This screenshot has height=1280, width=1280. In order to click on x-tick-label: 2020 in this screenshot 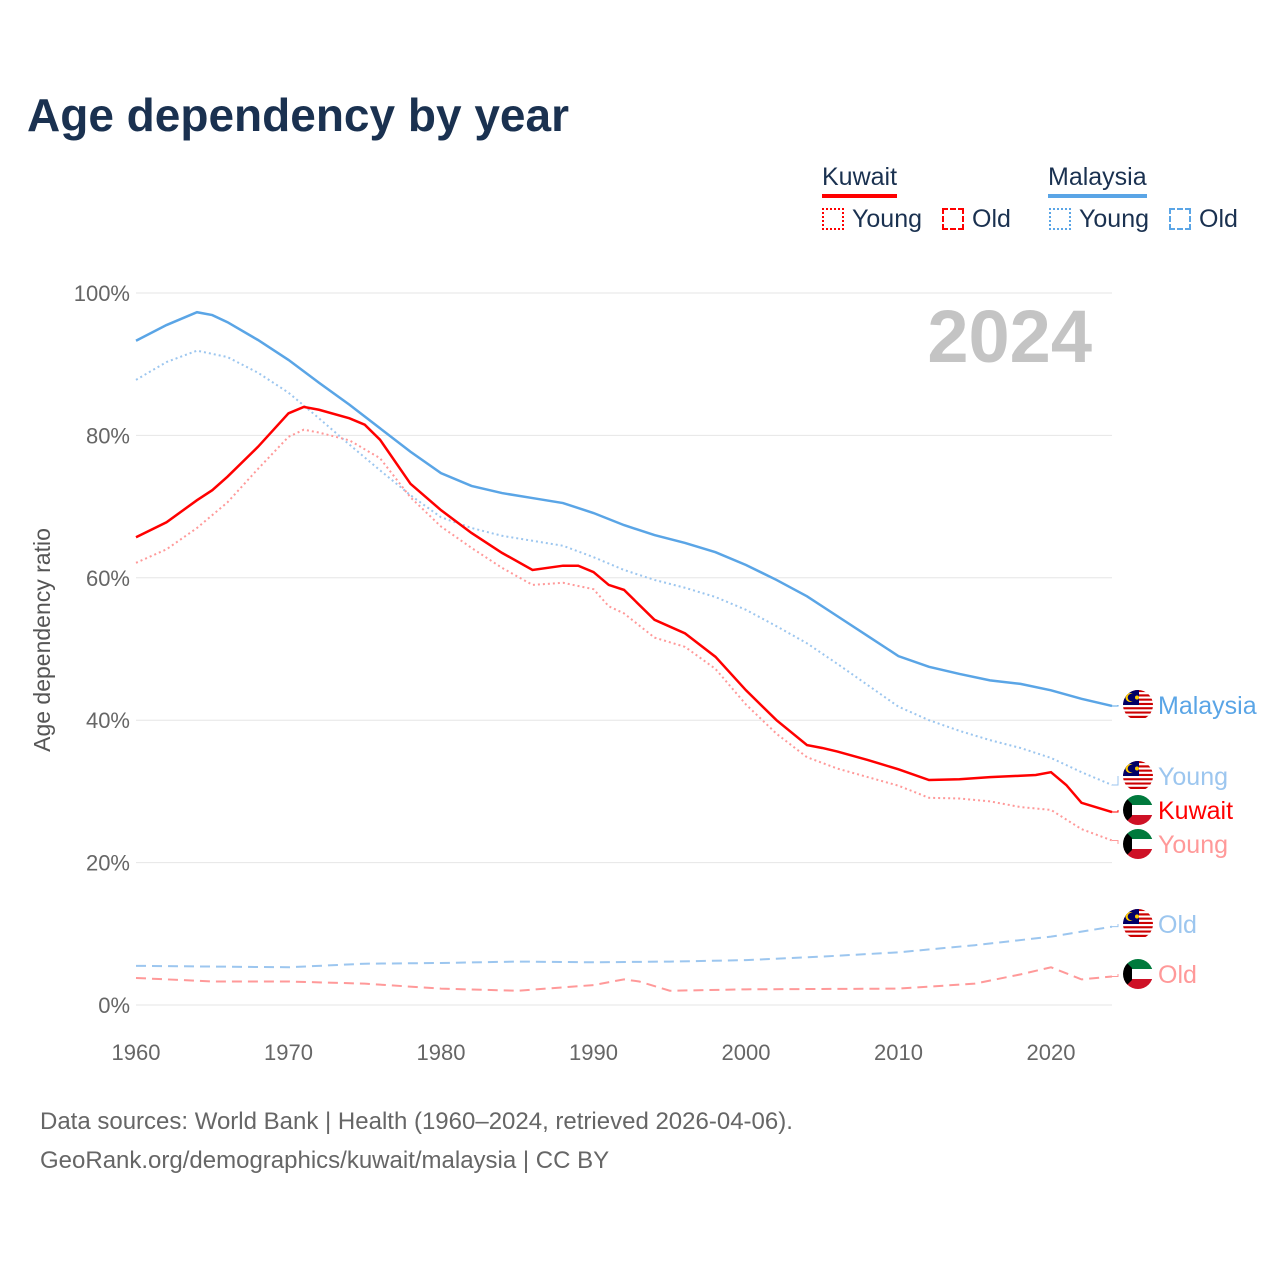, I will do `click(1051, 1052)`.